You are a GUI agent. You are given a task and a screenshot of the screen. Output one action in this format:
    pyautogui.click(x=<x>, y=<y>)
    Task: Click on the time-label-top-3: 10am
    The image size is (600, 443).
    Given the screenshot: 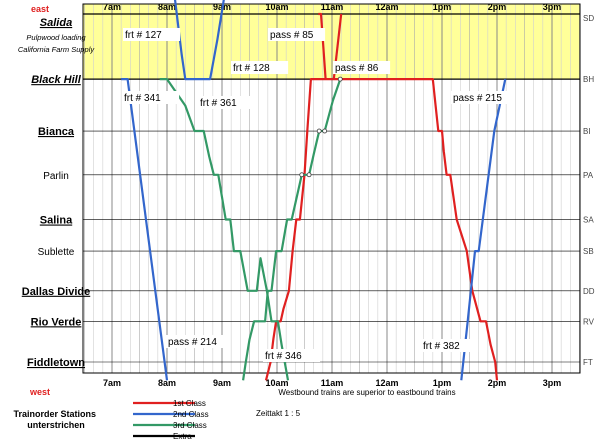 What is the action you would take?
    pyautogui.click(x=276, y=7)
    